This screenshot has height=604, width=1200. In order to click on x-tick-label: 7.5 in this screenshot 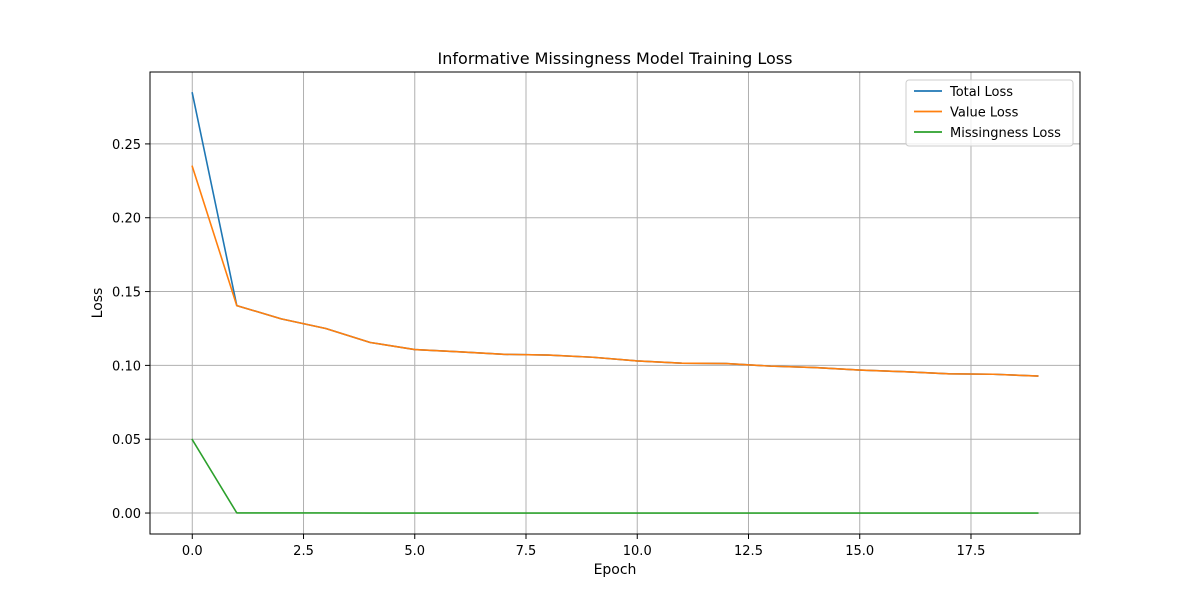, I will do `click(526, 551)`.